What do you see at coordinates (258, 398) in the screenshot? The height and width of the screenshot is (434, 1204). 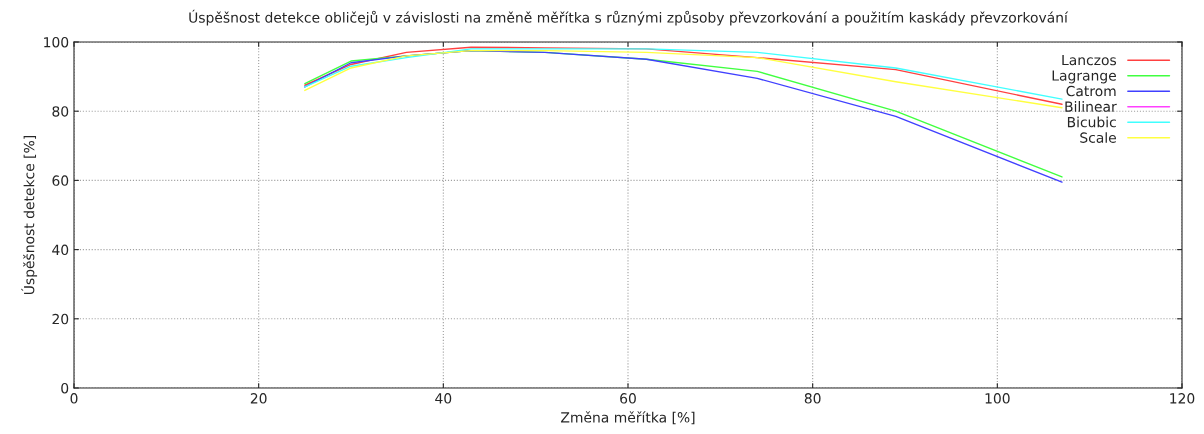 I see `x-tick-label: 20` at bounding box center [258, 398].